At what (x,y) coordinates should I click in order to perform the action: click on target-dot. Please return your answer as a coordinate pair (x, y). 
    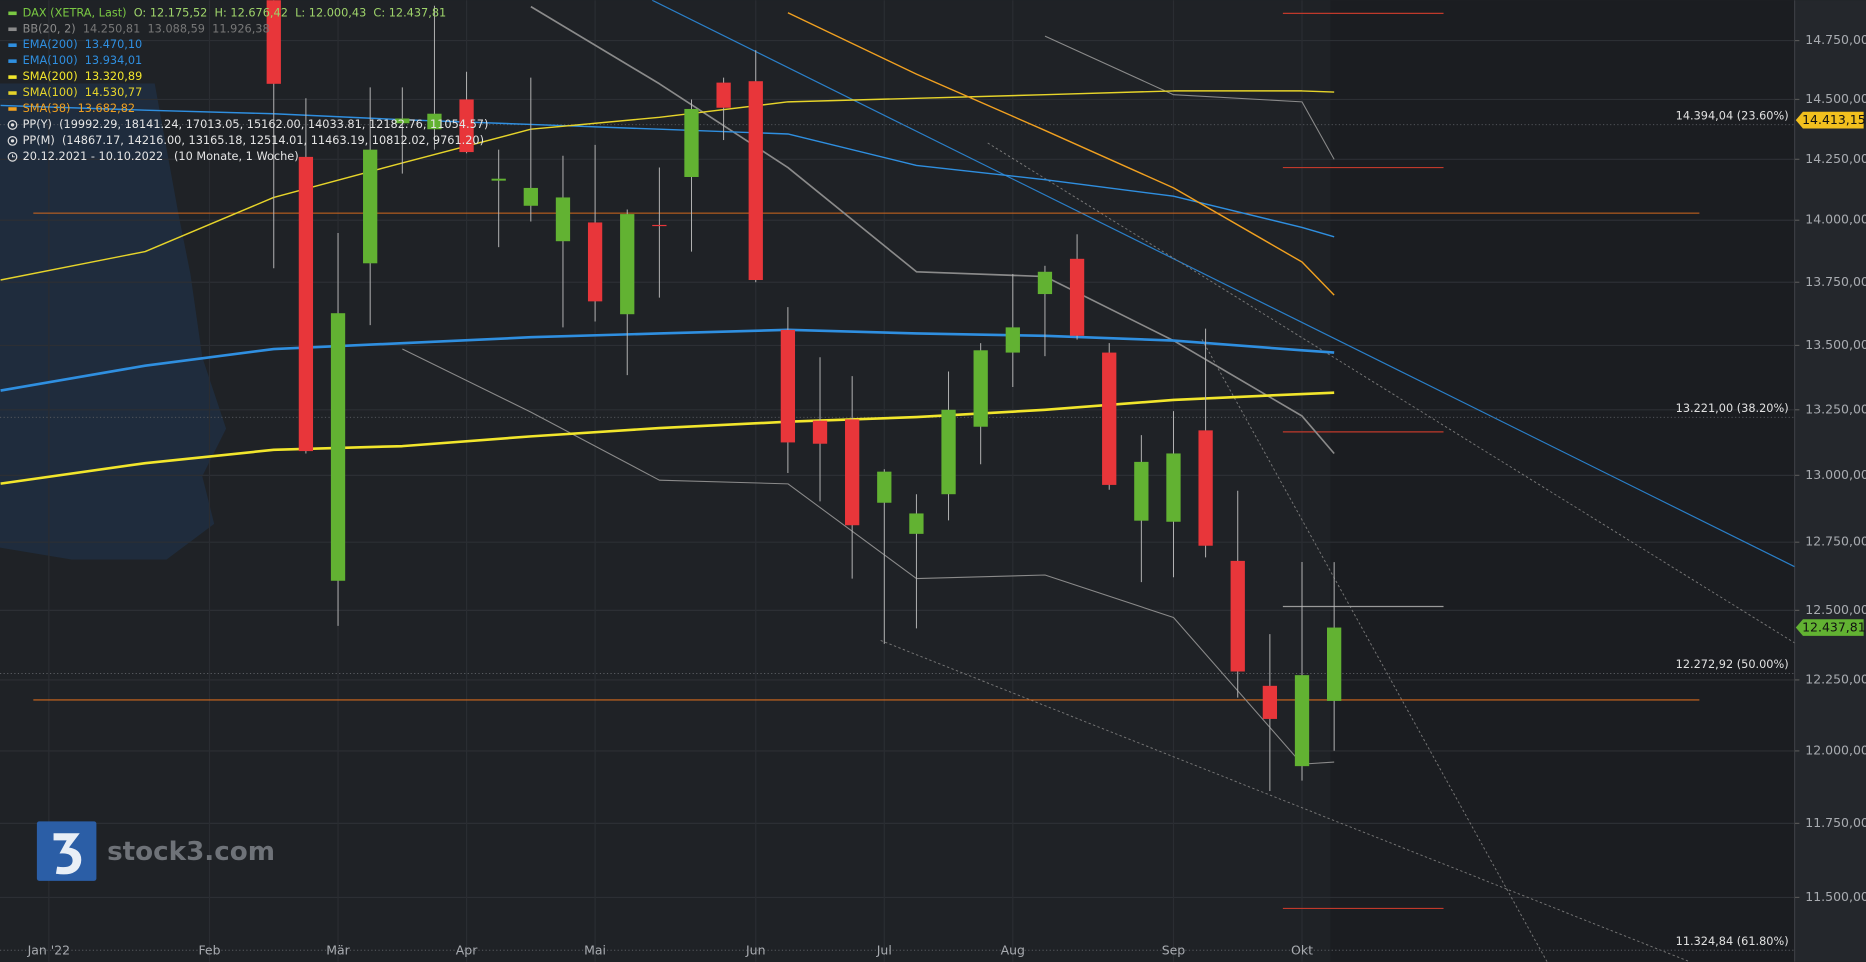
    Looking at the image, I should click on (12, 125).